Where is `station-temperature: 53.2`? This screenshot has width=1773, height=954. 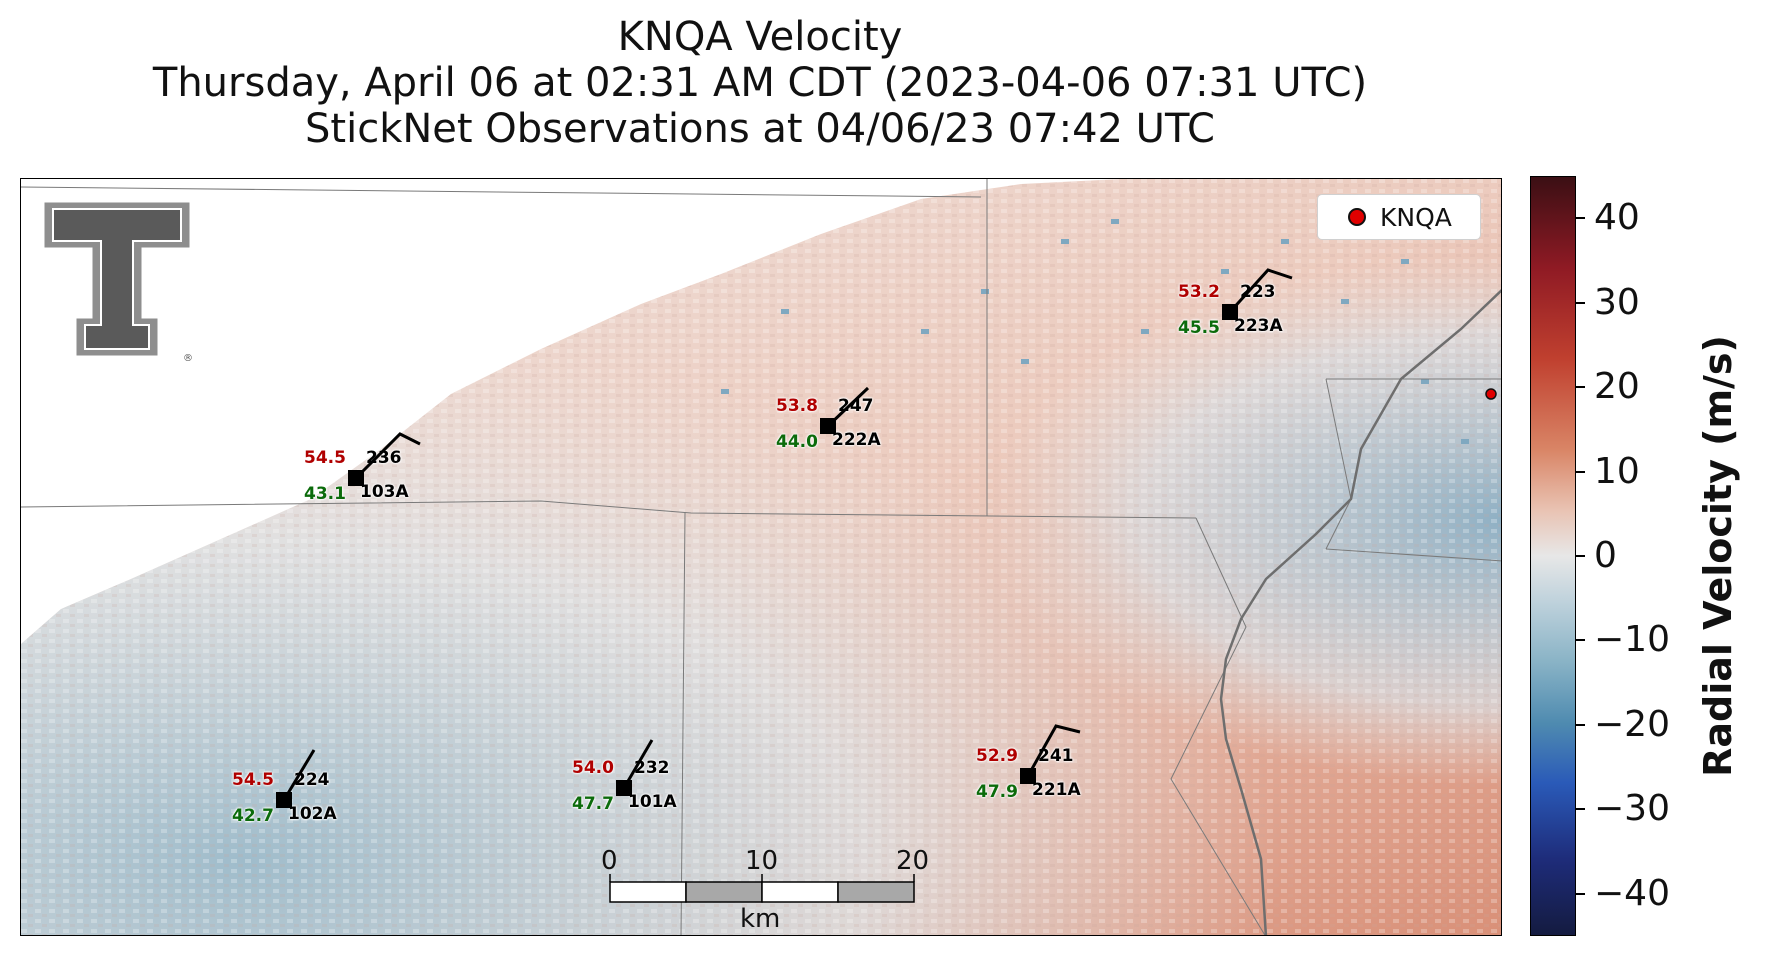
station-temperature: 53.2 is located at coordinates (1199, 292).